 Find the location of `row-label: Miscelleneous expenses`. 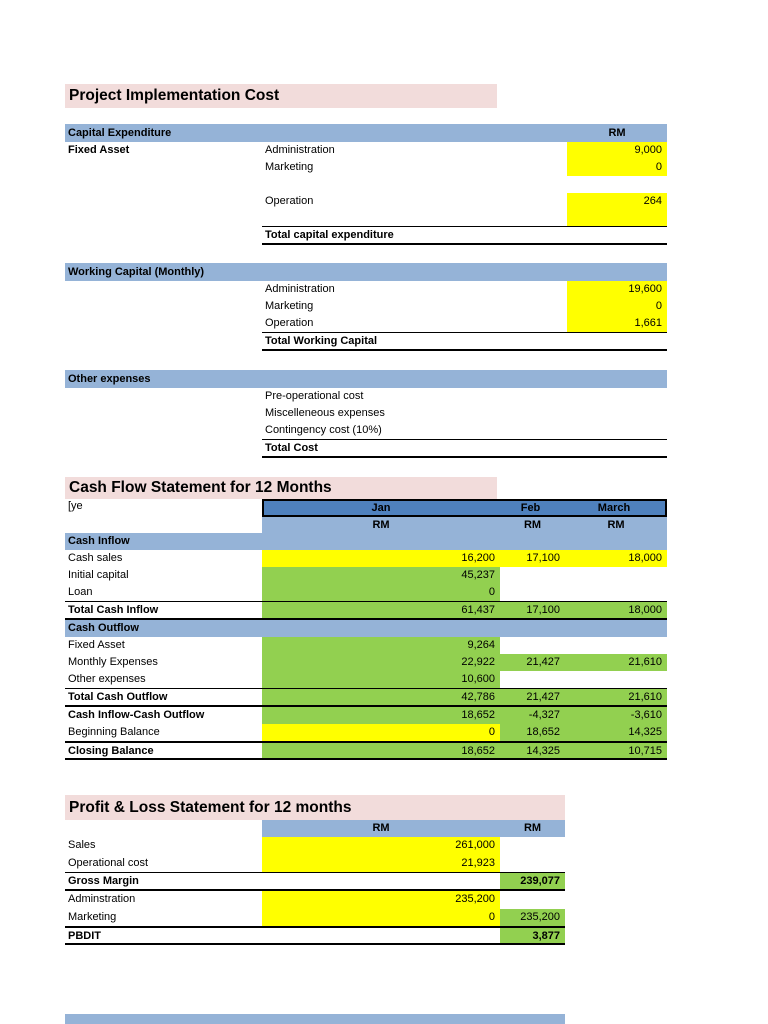

row-label: Miscelleneous expenses is located at coordinates (325, 413).